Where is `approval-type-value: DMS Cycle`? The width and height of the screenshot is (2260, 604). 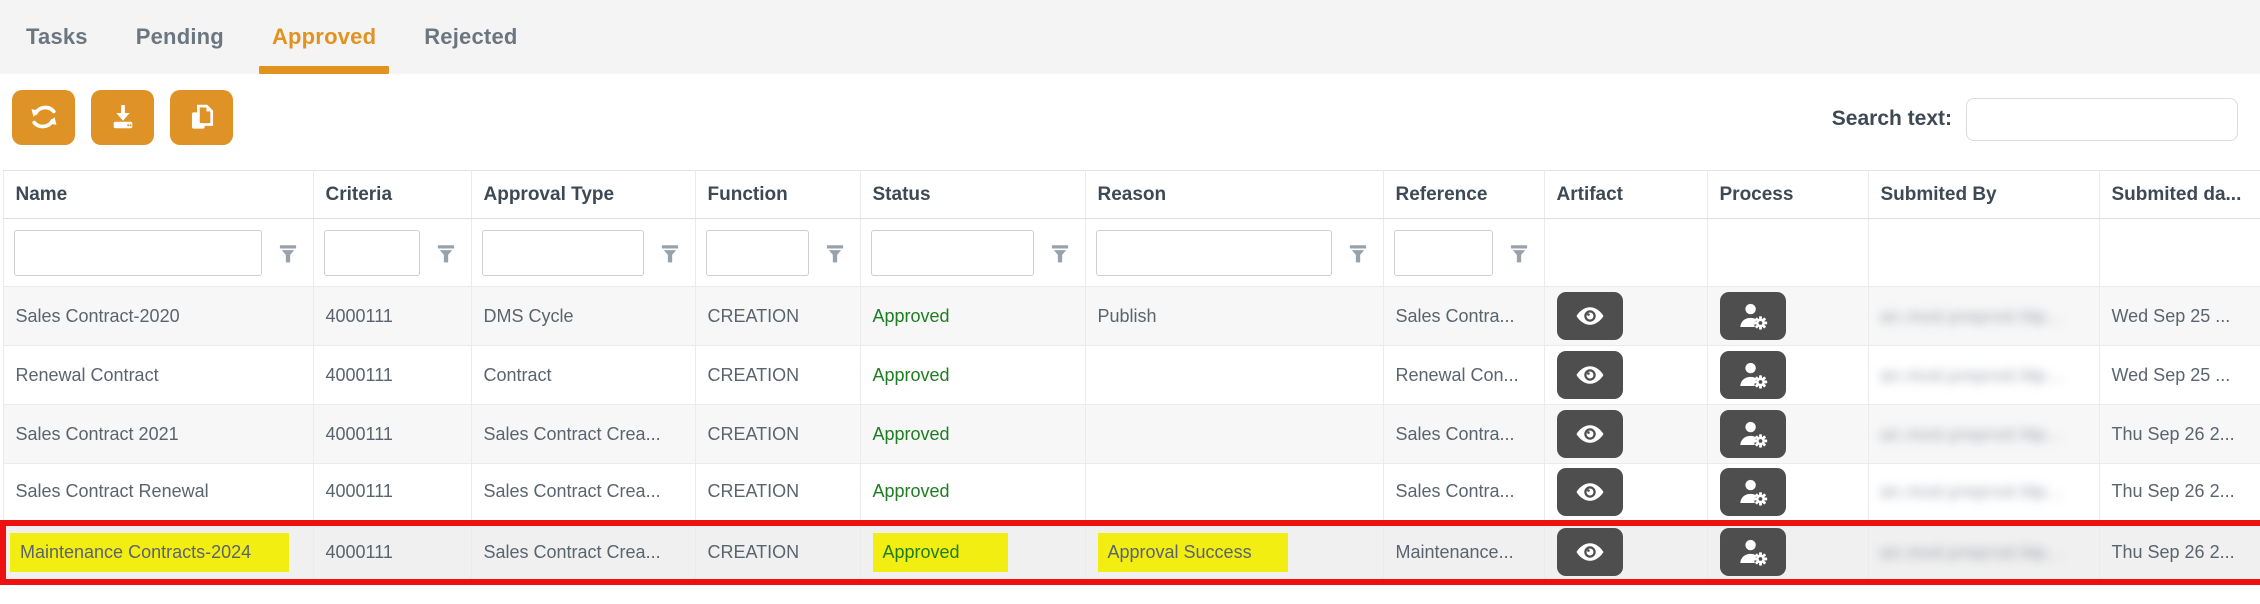 approval-type-value: DMS Cycle is located at coordinates (528, 315).